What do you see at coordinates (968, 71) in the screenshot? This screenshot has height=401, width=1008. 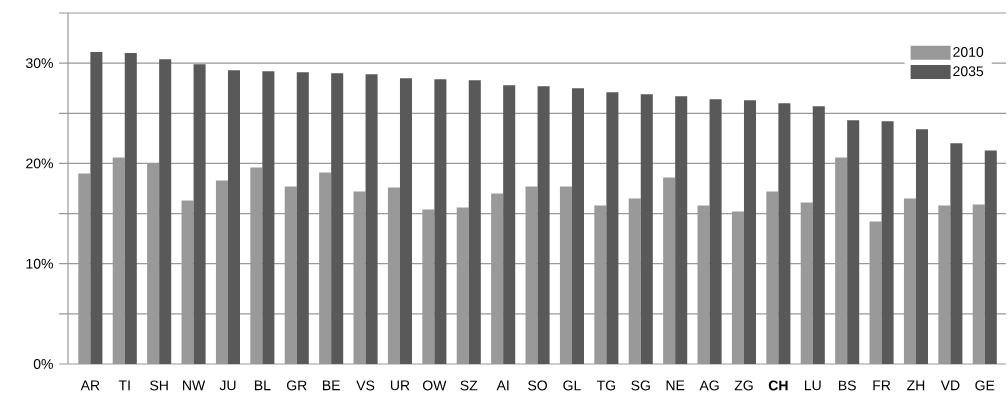 I see `legend-label: 2035` at bounding box center [968, 71].